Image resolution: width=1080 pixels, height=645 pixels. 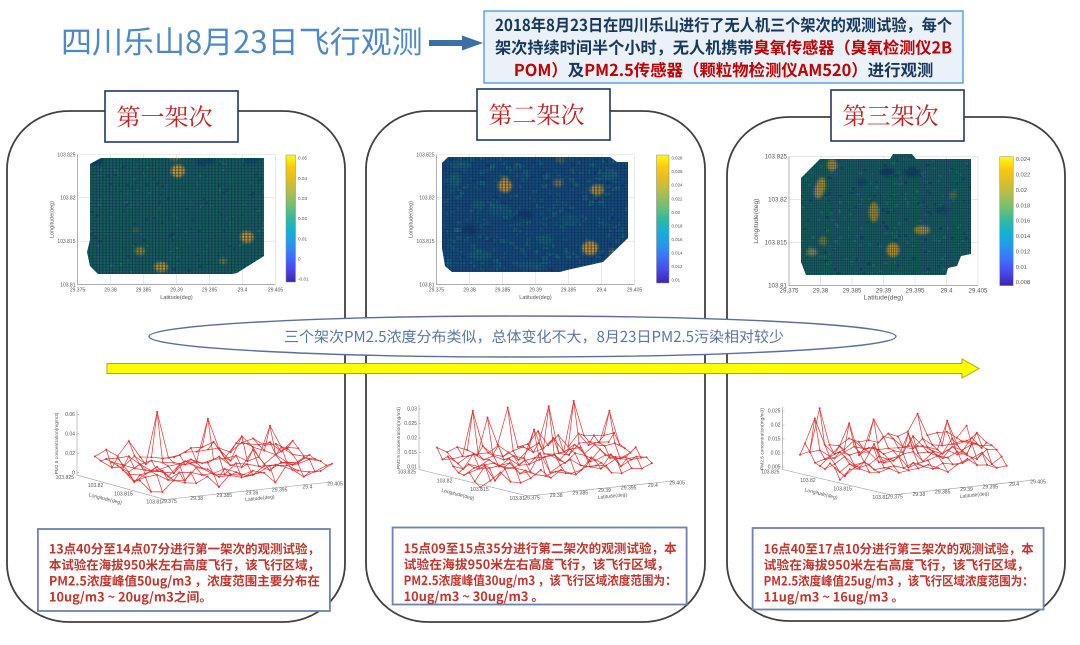 I want to click on svg-text: 0.008, so click(x=1023, y=283).